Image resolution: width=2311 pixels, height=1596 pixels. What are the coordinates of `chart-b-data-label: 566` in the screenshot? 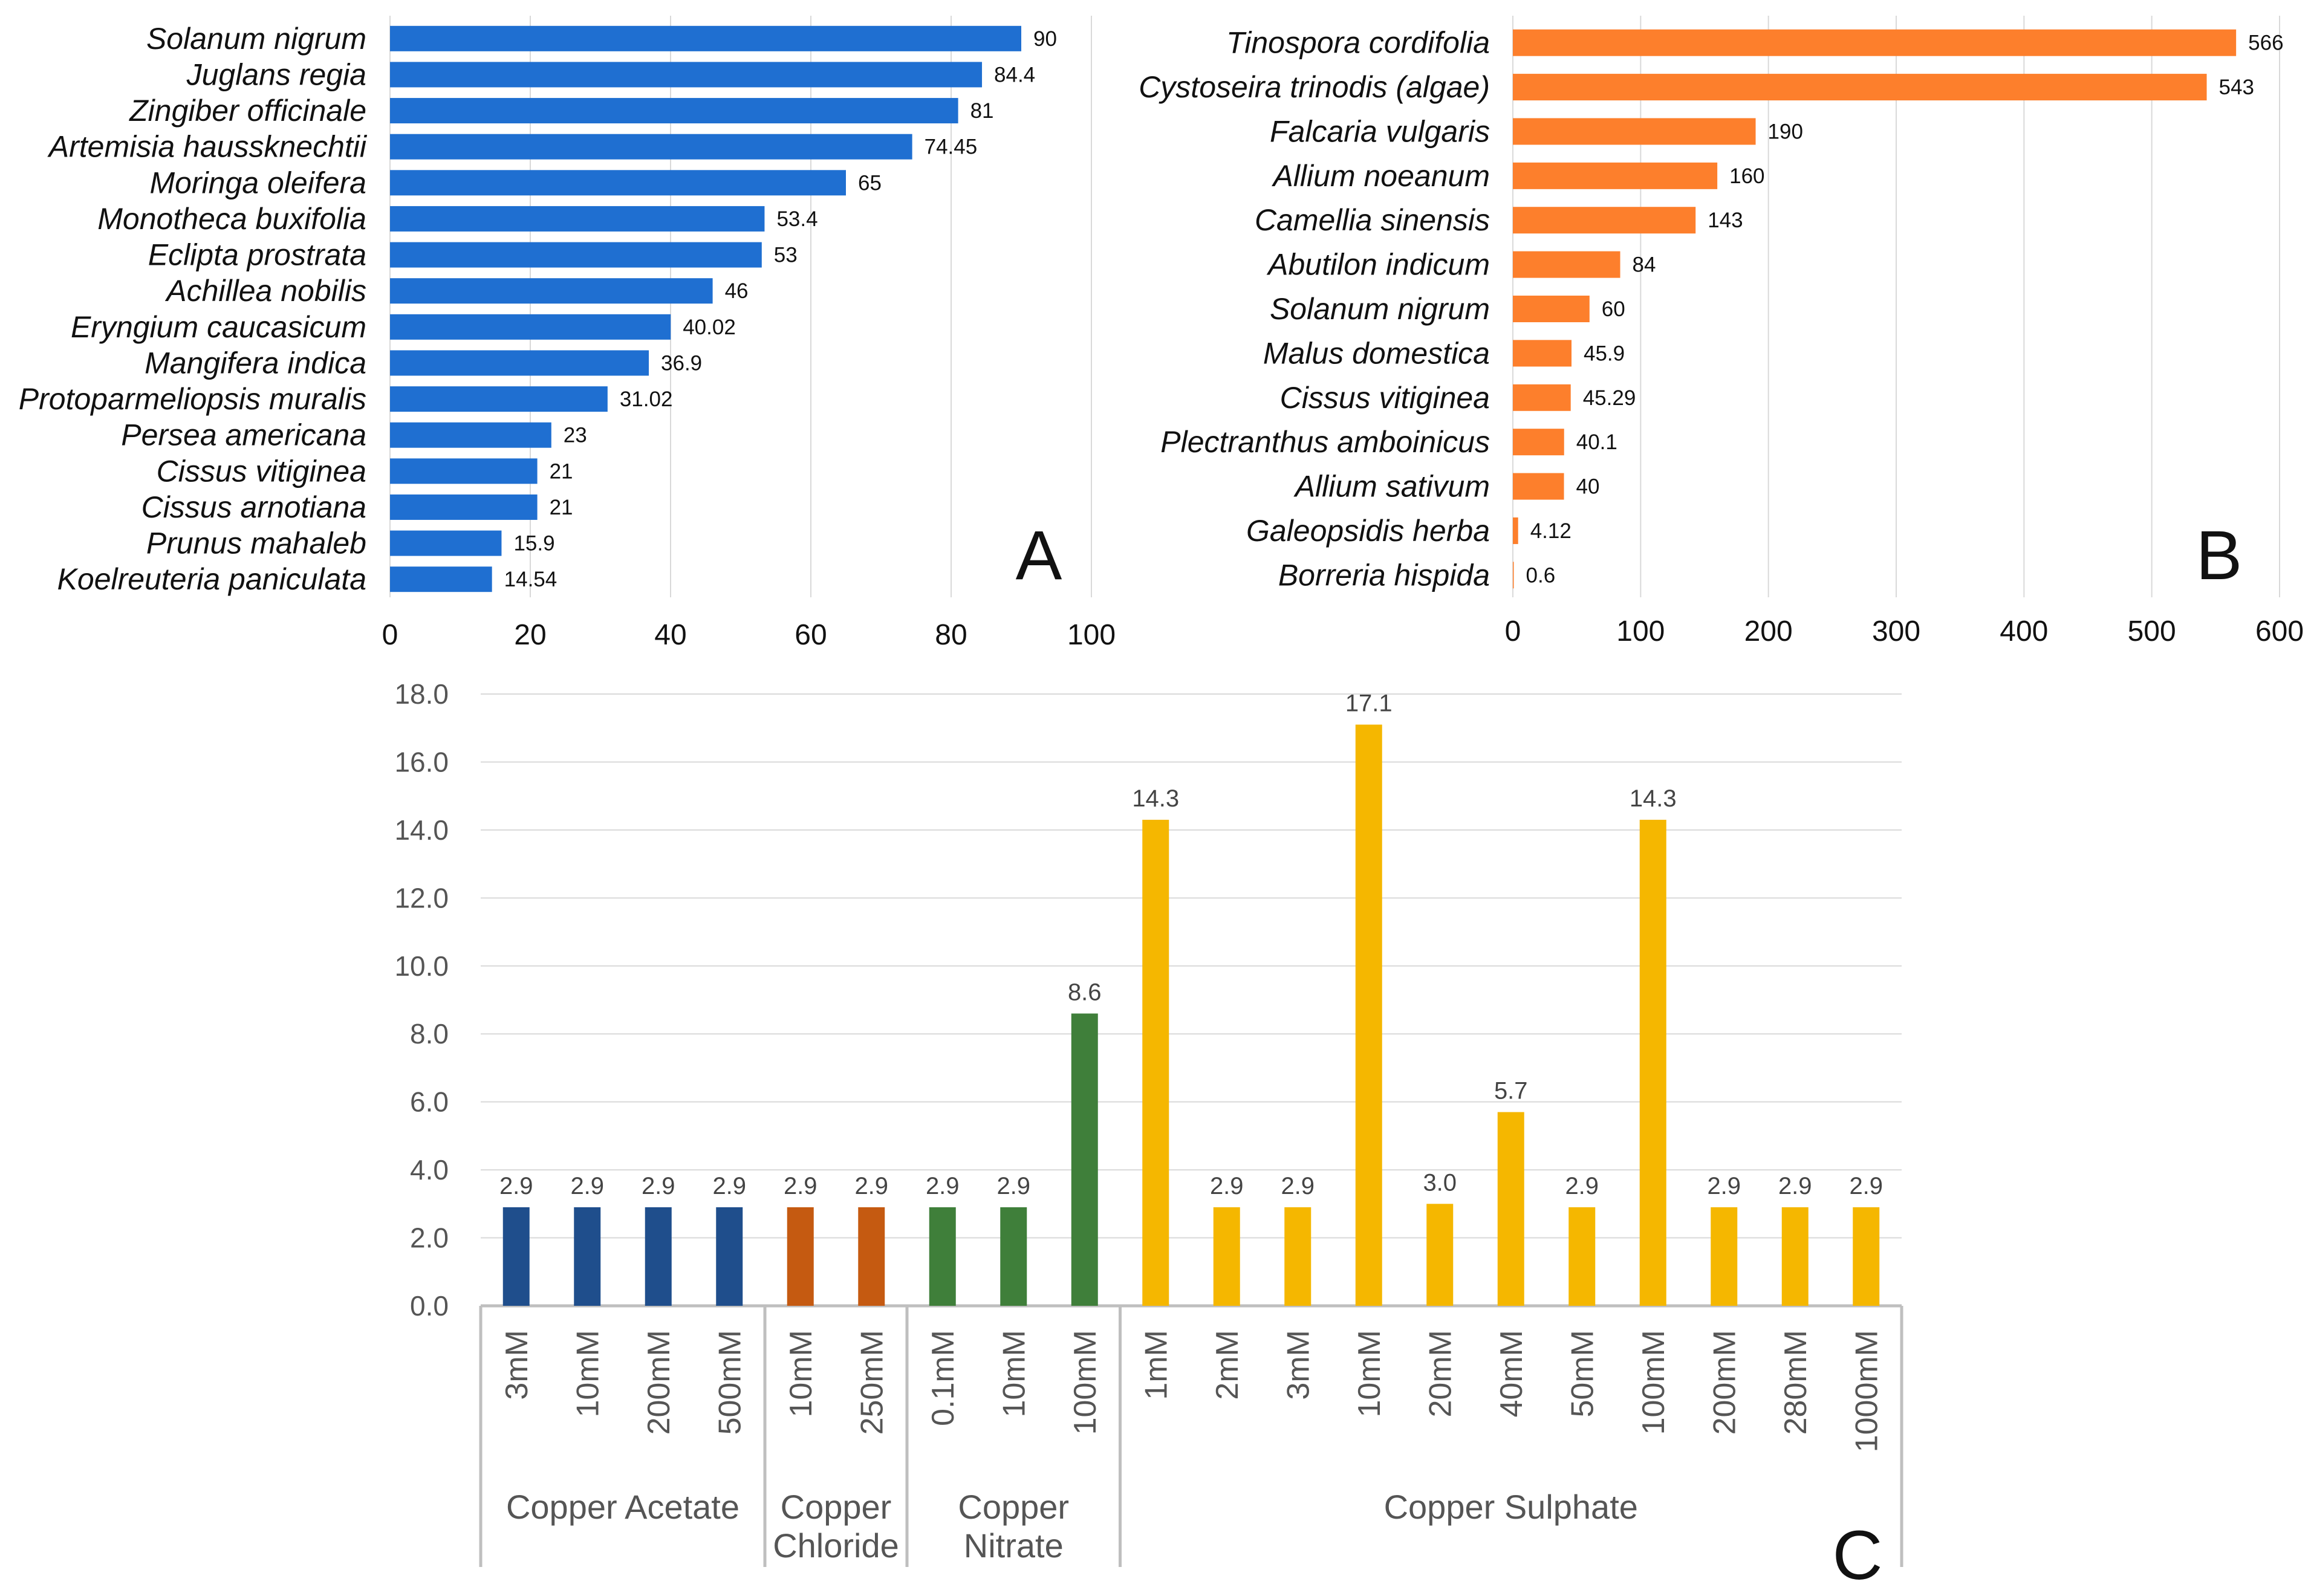 It's located at (2265, 43).